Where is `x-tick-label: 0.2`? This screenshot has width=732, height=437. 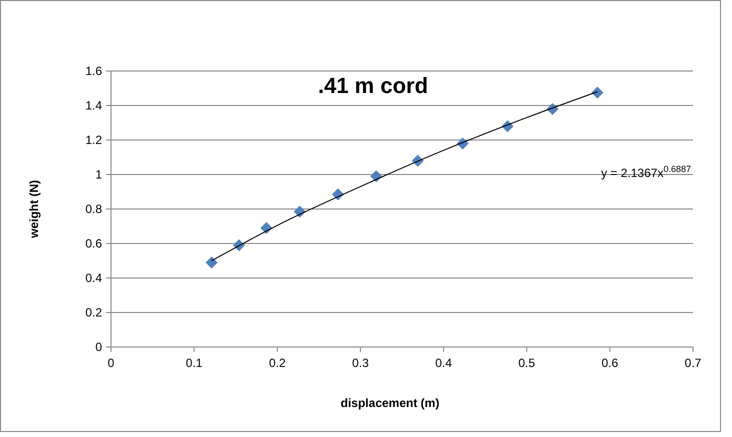
x-tick-label: 0.2 is located at coordinates (277, 363).